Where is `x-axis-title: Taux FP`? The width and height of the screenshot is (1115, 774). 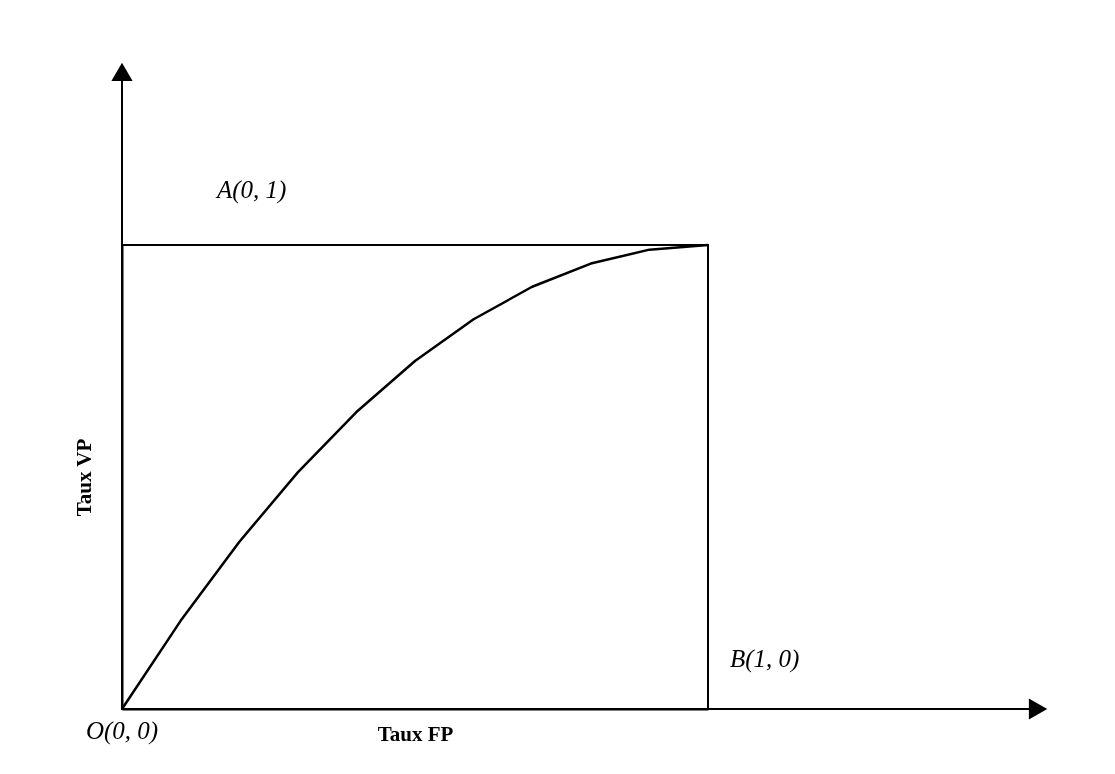
x-axis-title: Taux FP is located at coordinates (415, 733).